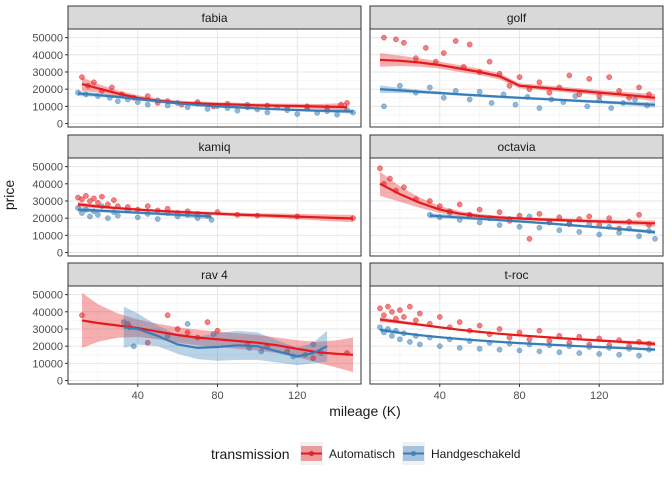 This screenshot has width=672, height=485. What do you see at coordinates (250, 454) in the screenshot?
I see `legend-title: transmission` at bounding box center [250, 454].